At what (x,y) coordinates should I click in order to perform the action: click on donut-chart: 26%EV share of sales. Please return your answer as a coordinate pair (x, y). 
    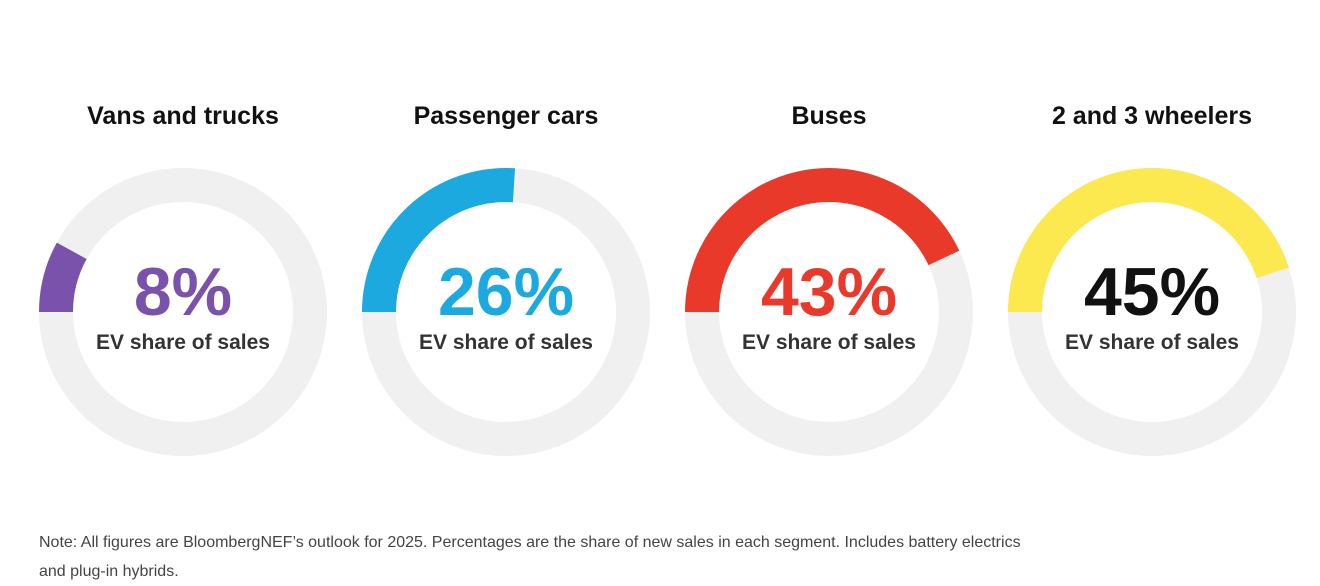
    Looking at the image, I should click on (506, 312).